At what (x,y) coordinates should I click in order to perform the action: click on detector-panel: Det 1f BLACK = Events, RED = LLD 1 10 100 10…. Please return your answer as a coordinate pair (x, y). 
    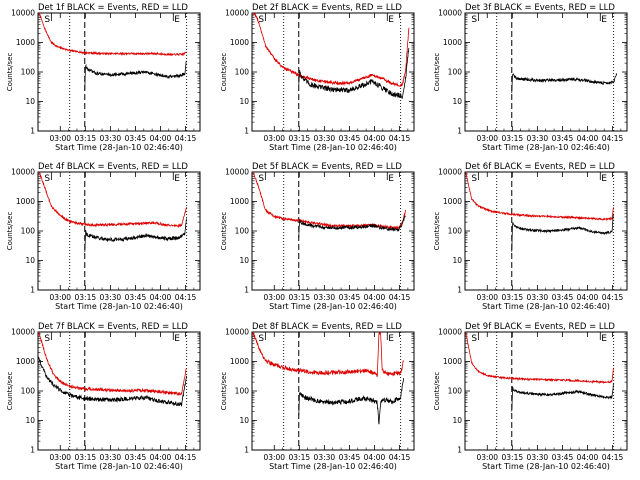
    Looking at the image, I should click on (103, 77).